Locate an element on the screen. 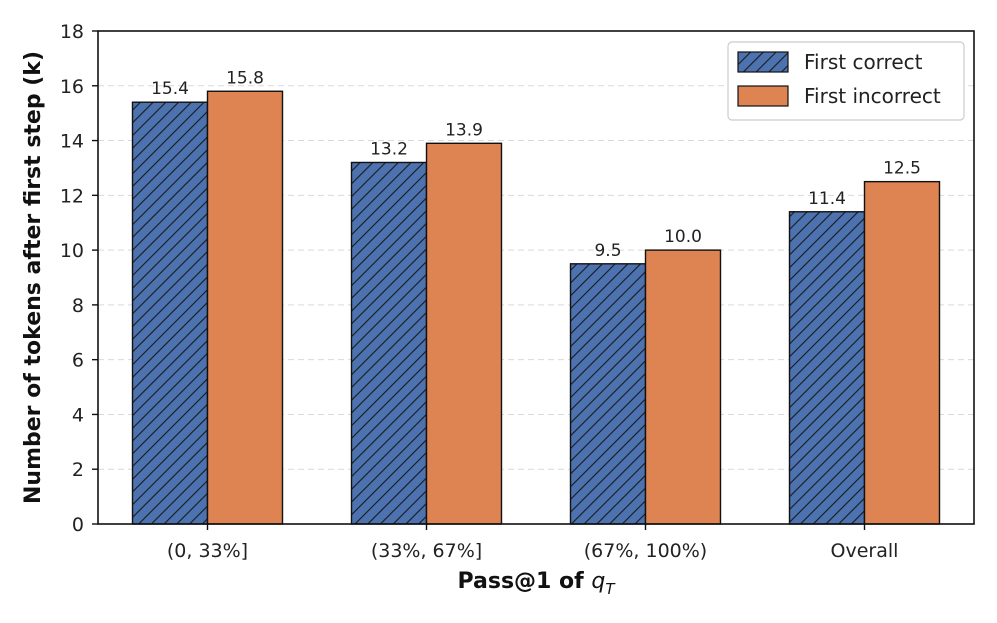 The image size is (997, 623). data-label: 12.5 is located at coordinates (902, 169).